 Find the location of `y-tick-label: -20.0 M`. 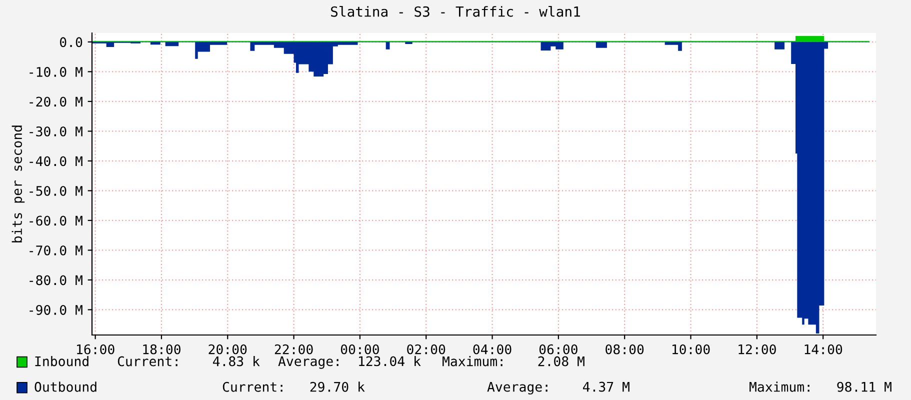

y-tick-label: -20.0 M is located at coordinates (56, 101).